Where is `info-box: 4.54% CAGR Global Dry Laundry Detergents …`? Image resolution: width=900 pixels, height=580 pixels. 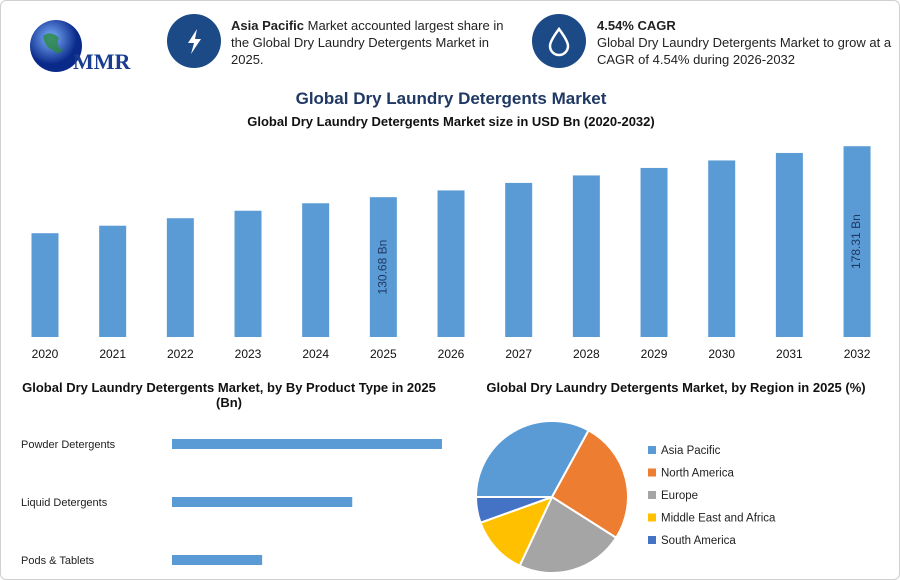
info-box: 4.54% CAGR Global Dry Laundry Detergents … is located at coordinates (744, 42).